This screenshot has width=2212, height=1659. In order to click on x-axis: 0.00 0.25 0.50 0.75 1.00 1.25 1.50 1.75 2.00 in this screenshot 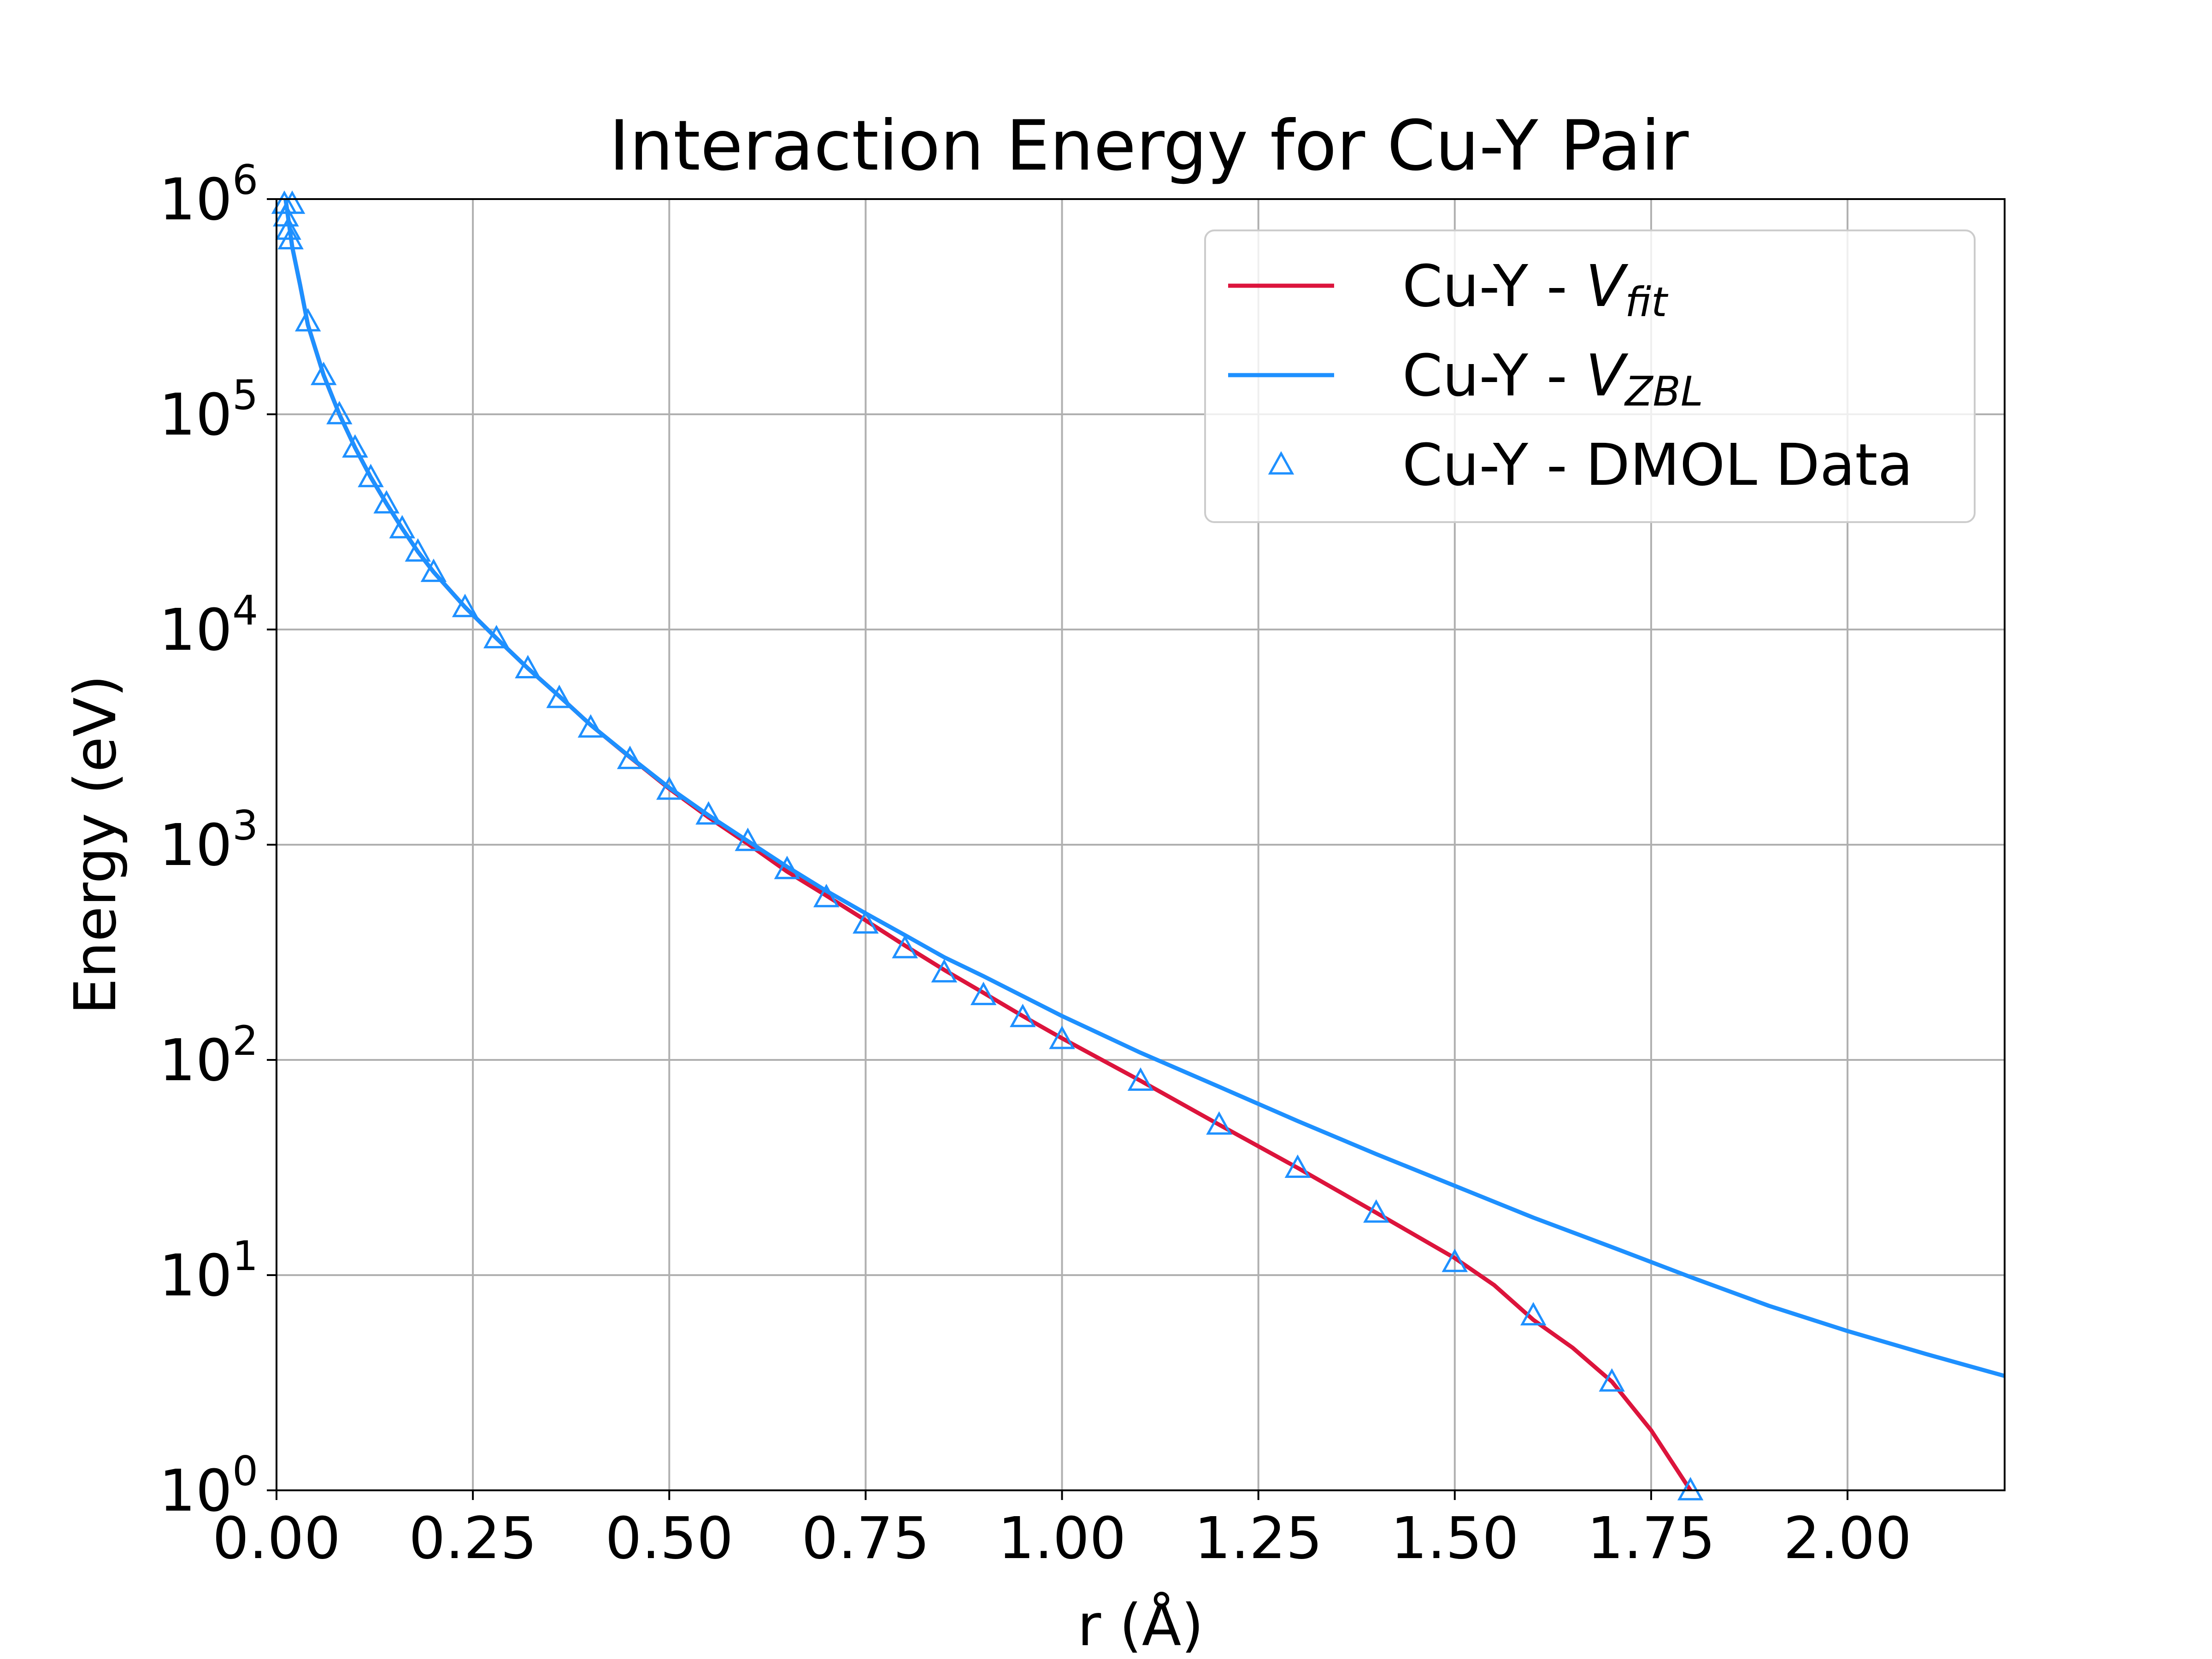, I will do `click(1062, 1531)`.